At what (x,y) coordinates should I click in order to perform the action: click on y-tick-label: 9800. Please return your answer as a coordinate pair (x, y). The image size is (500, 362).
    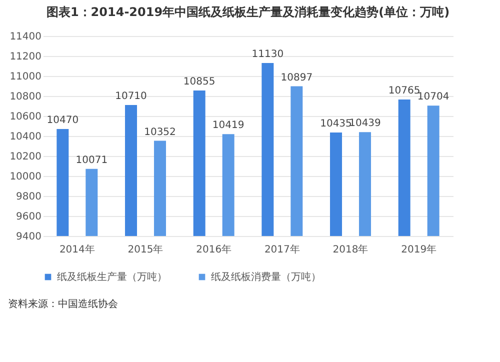
    Looking at the image, I should click on (29, 197).